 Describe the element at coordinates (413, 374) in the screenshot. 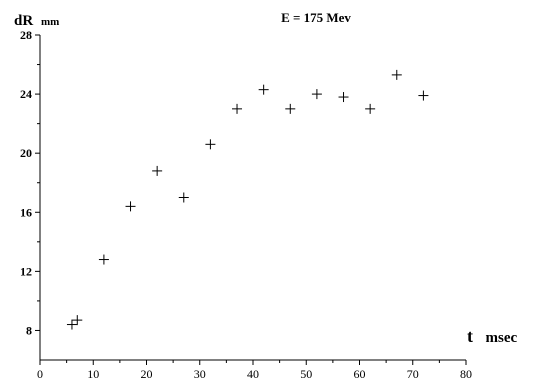

I see `x-tick-label: 70` at that location.